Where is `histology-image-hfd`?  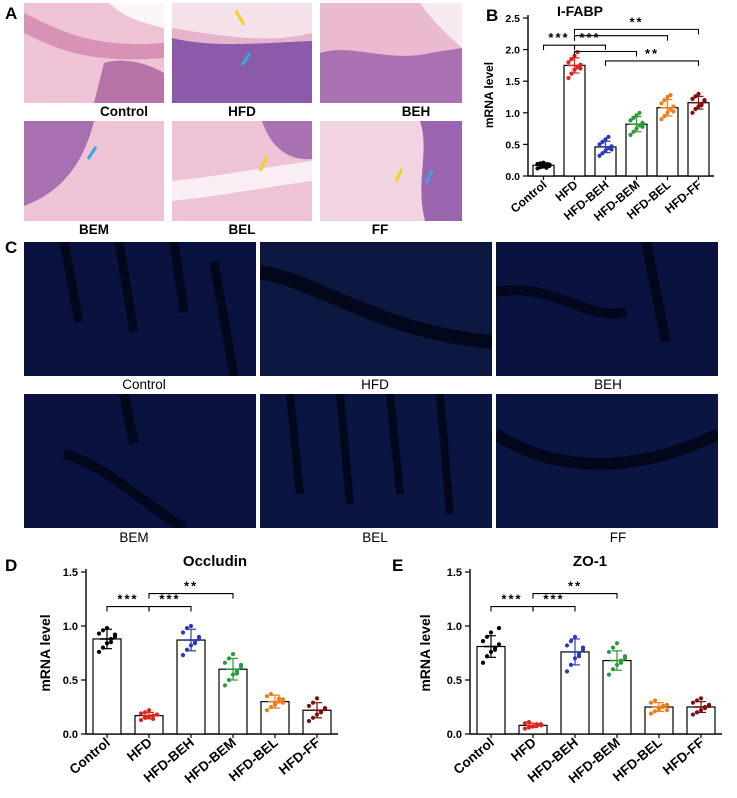
histology-image-hfd is located at coordinates (242, 53).